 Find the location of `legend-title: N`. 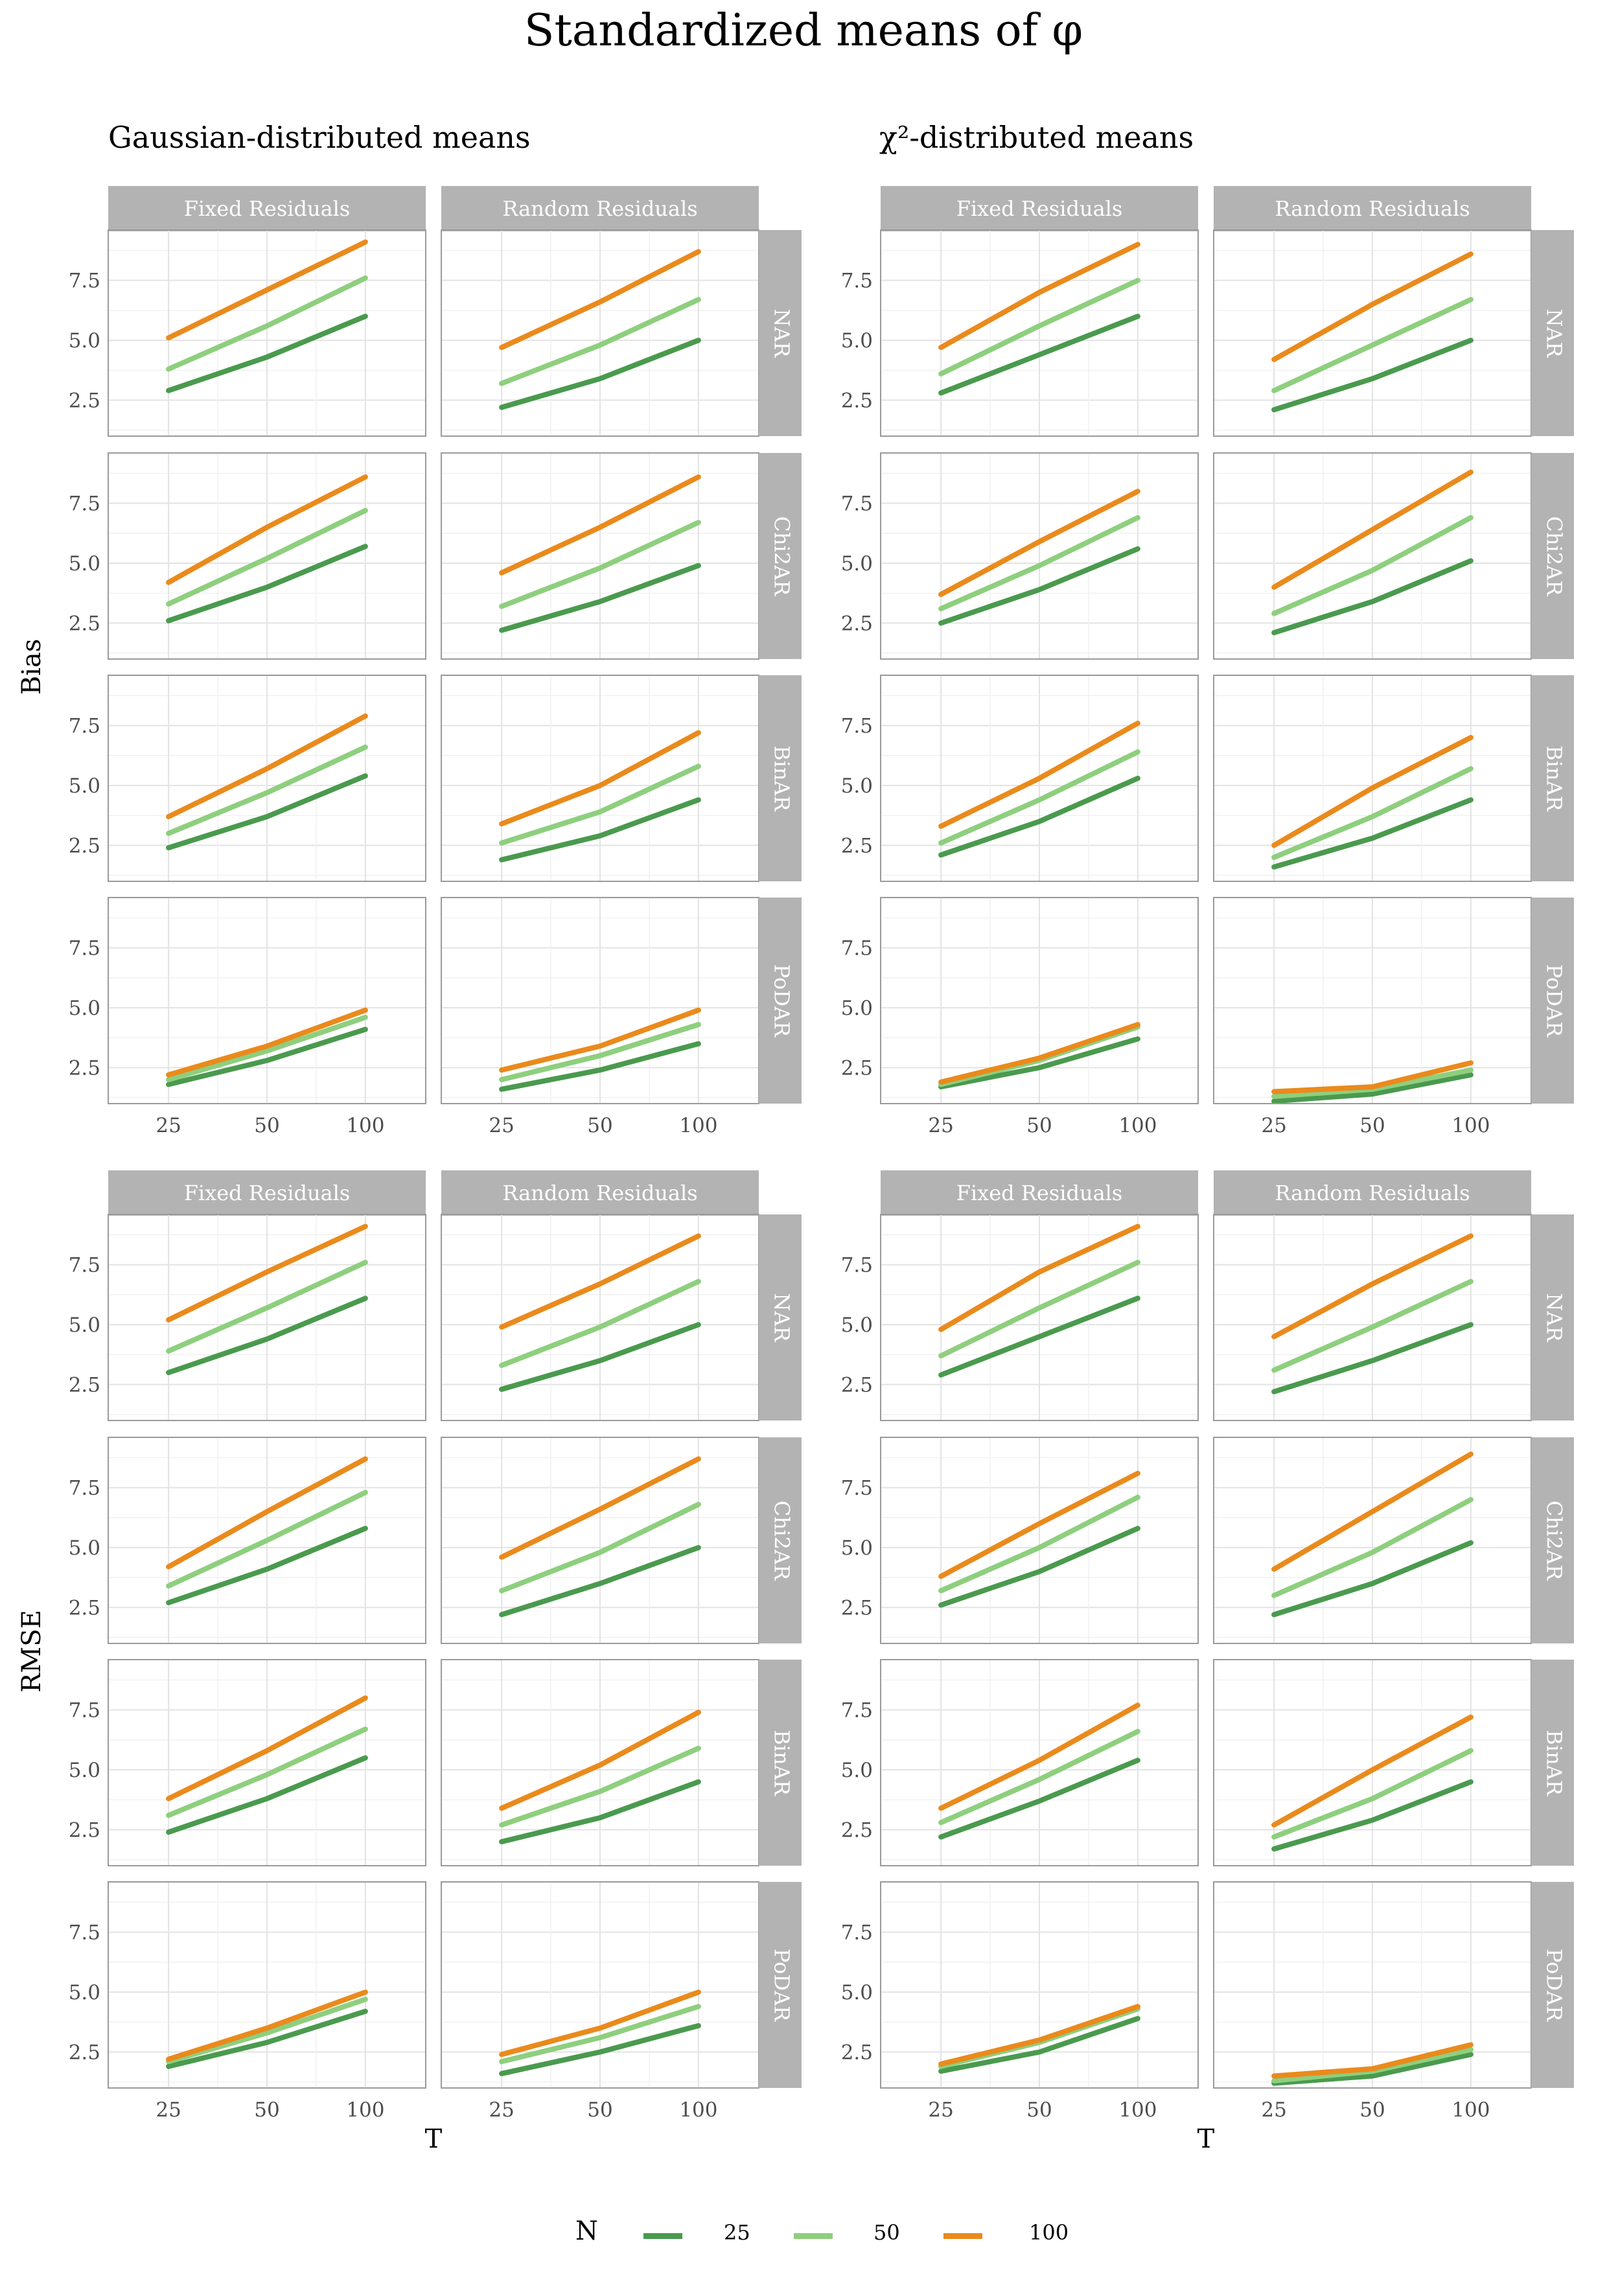

legend-title: N is located at coordinates (586, 2231).